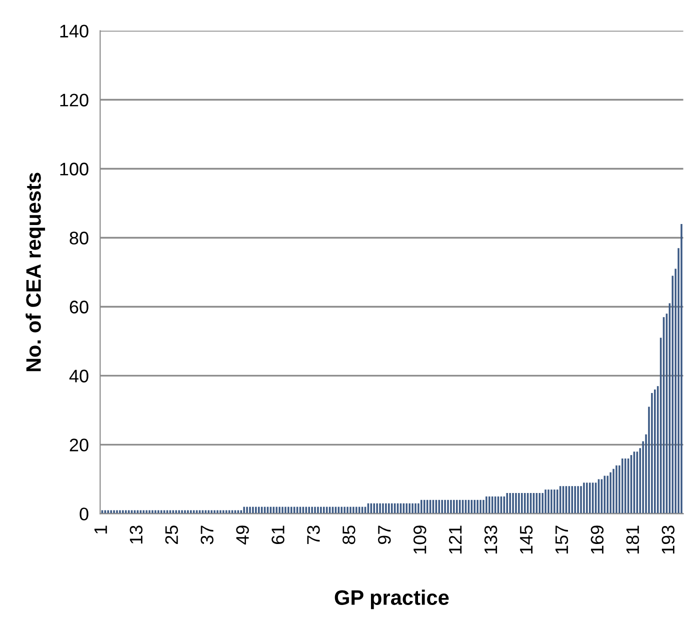  I want to click on x-tick-label: 49, so click(242, 535).